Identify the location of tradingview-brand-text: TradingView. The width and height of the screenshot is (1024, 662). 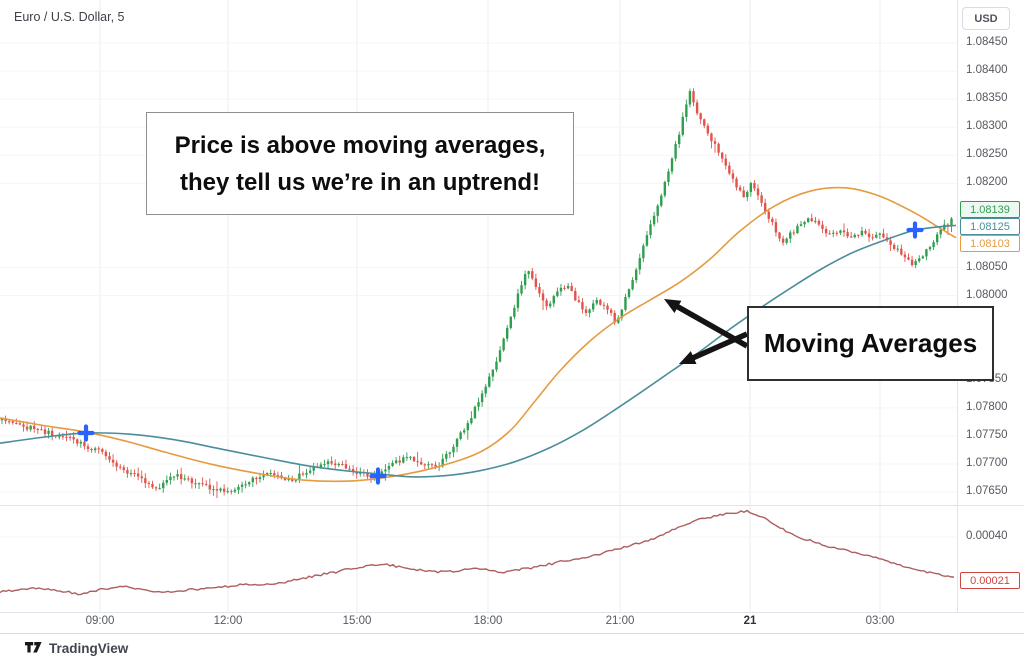
(89, 648).